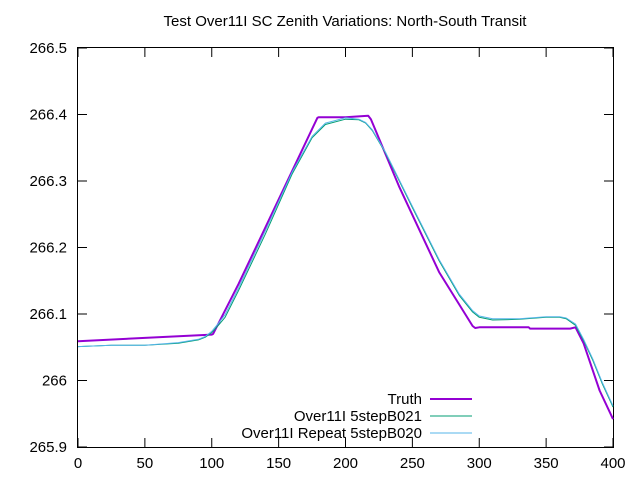  What do you see at coordinates (48, 248) in the screenshot?
I see `y-tick-label: 266.2` at bounding box center [48, 248].